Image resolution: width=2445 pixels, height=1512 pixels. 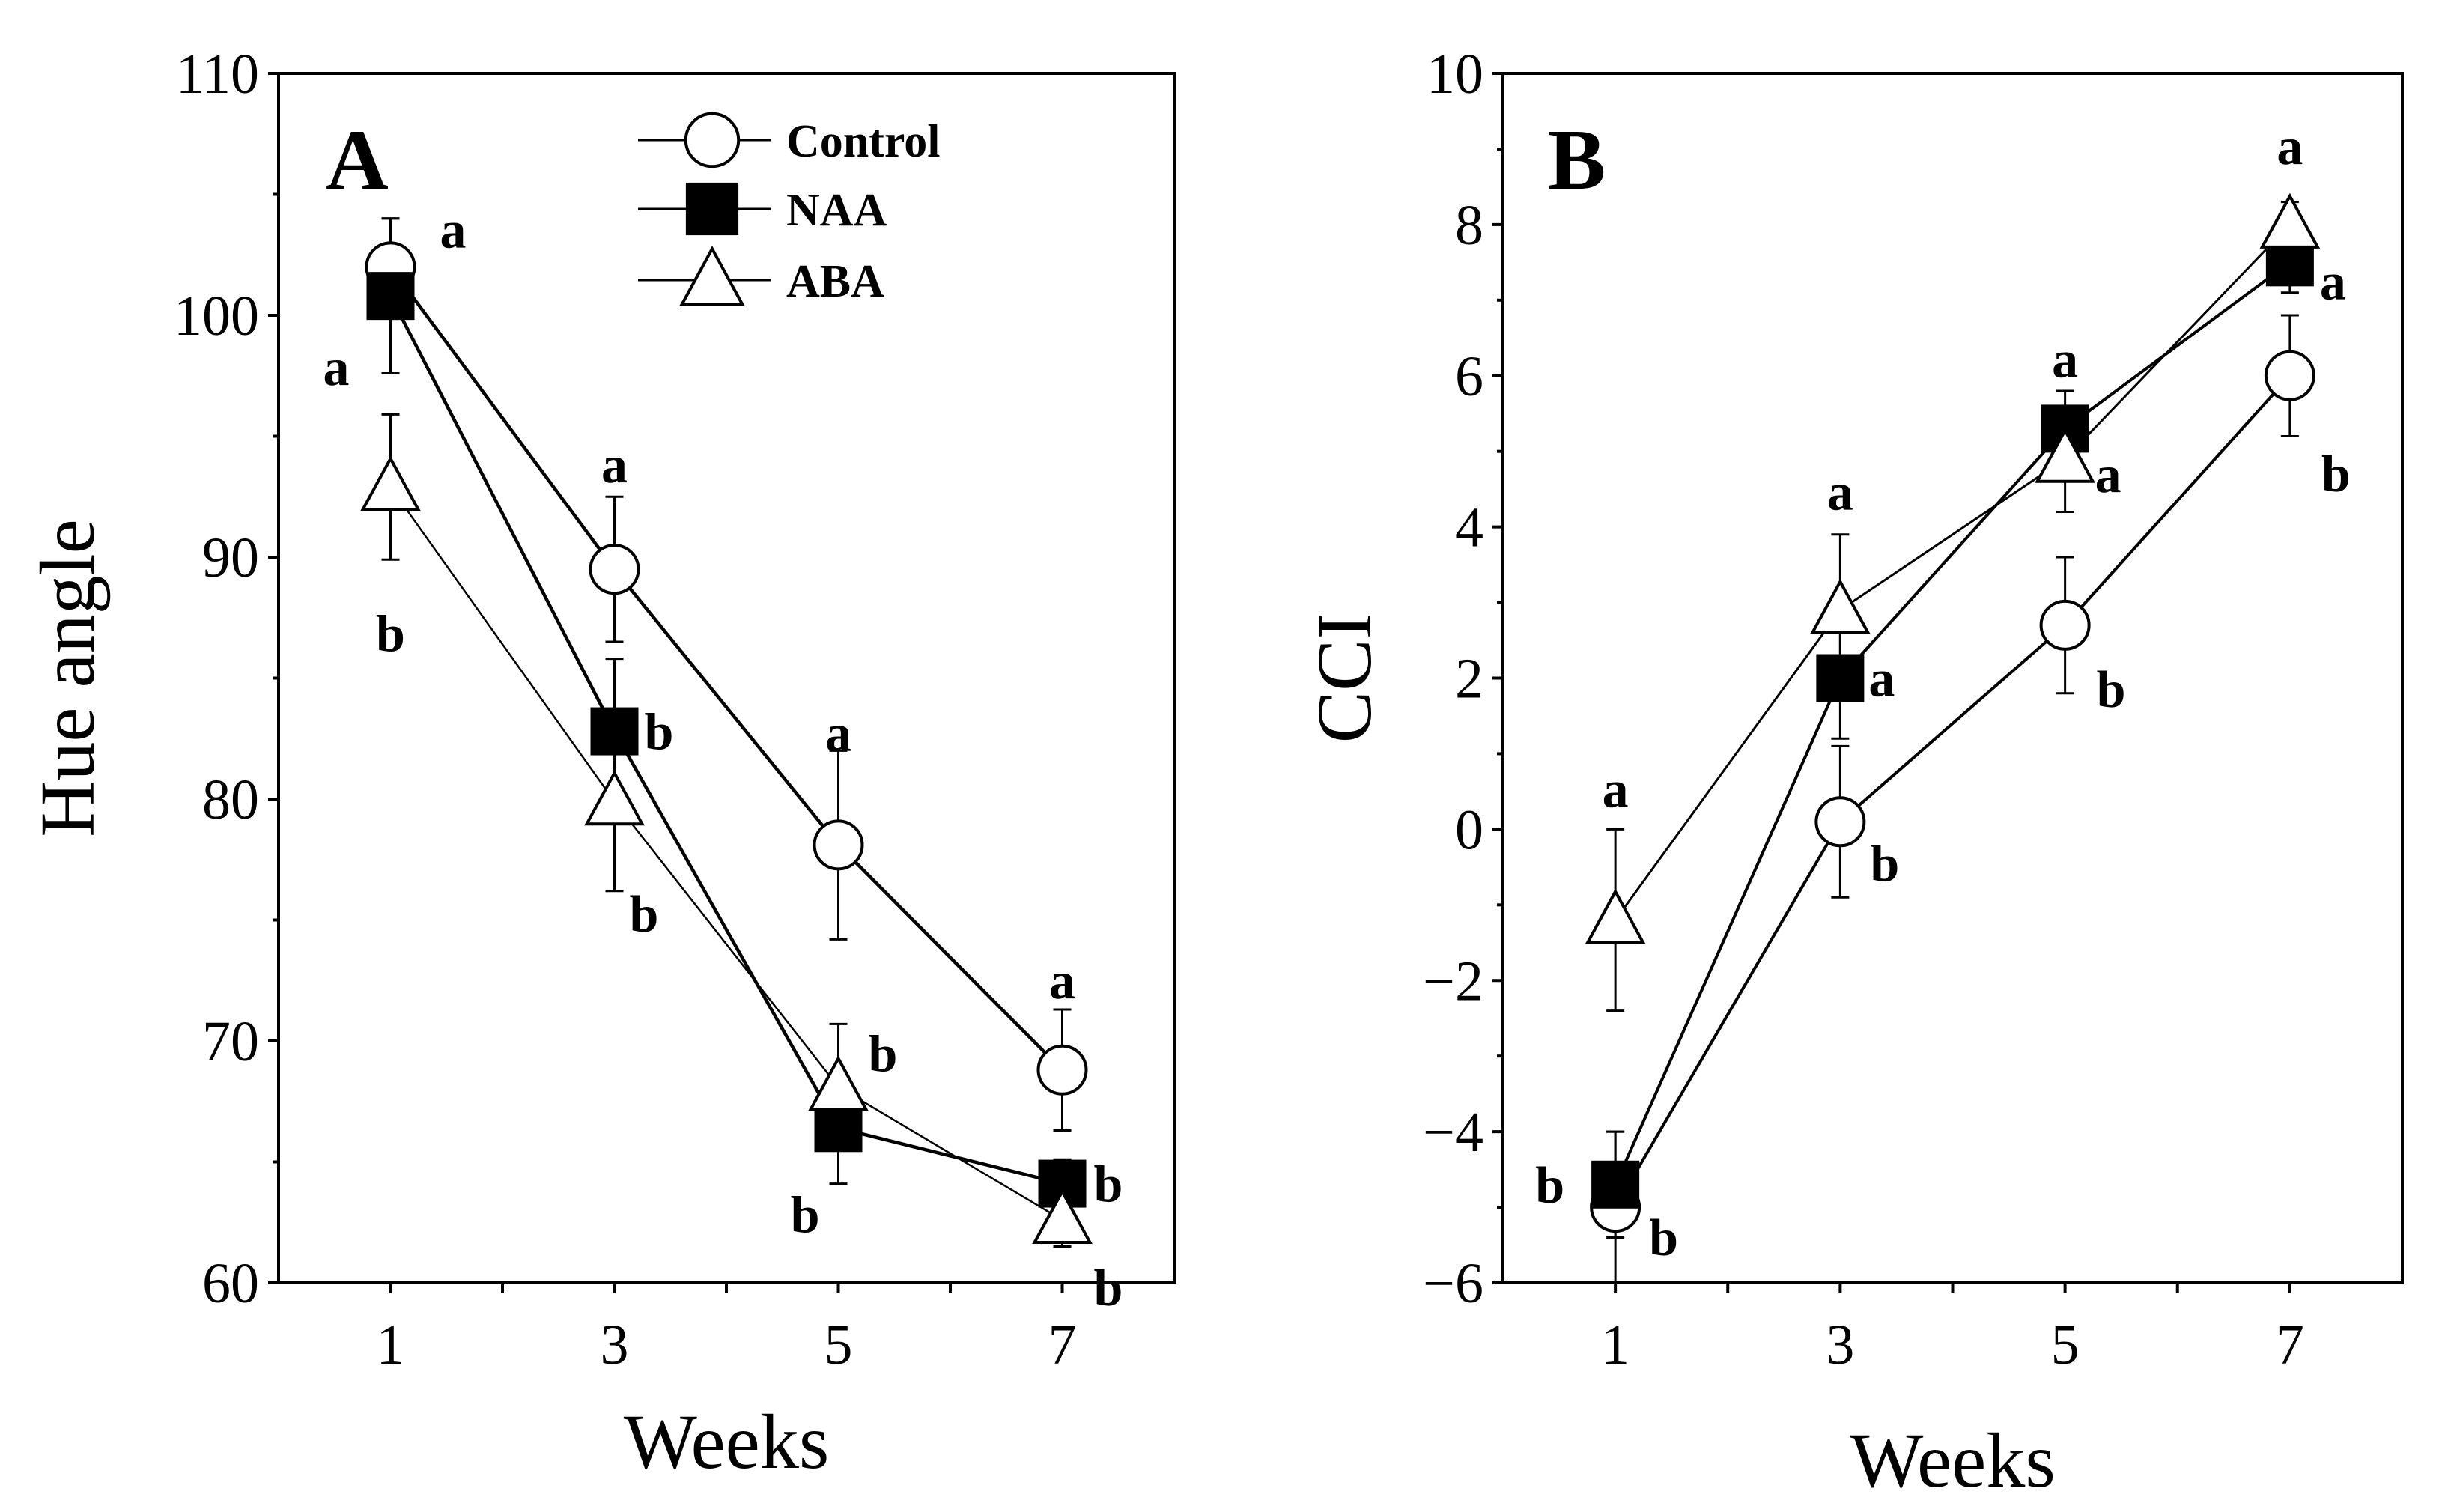 I want to click on legend: Control NAA ABA, so click(x=789, y=209).